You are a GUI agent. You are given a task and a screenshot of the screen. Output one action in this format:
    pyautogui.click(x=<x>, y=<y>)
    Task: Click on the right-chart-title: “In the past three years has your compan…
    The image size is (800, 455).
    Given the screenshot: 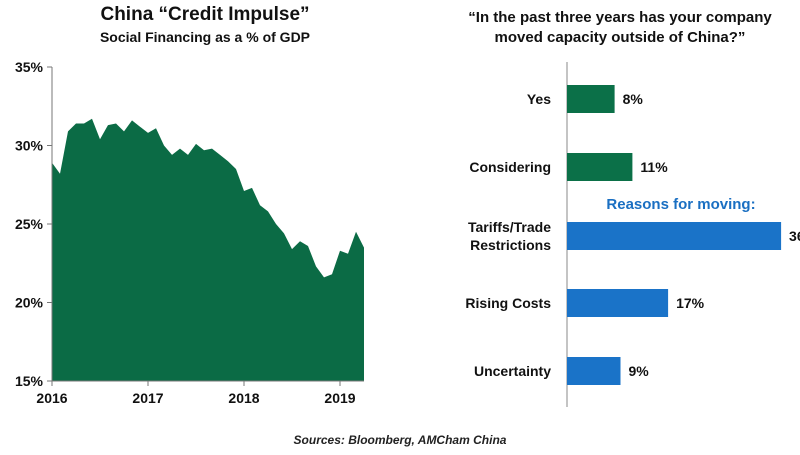 What is the action you would take?
    pyautogui.click(x=620, y=28)
    